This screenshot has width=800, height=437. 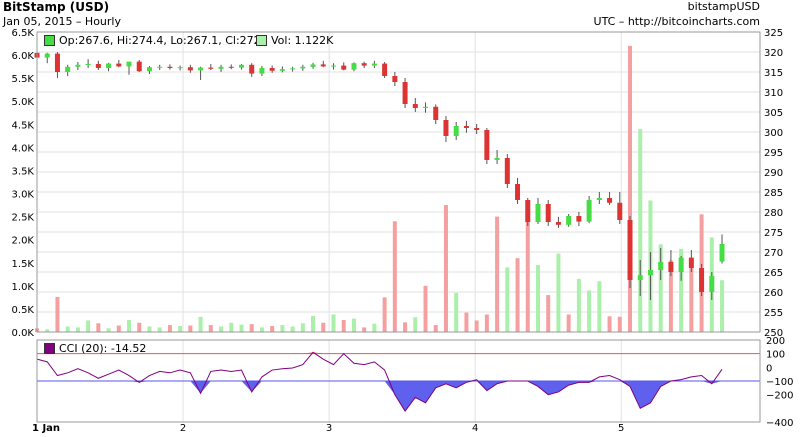 I want to click on price-tick-label: 290, so click(x=773, y=173).